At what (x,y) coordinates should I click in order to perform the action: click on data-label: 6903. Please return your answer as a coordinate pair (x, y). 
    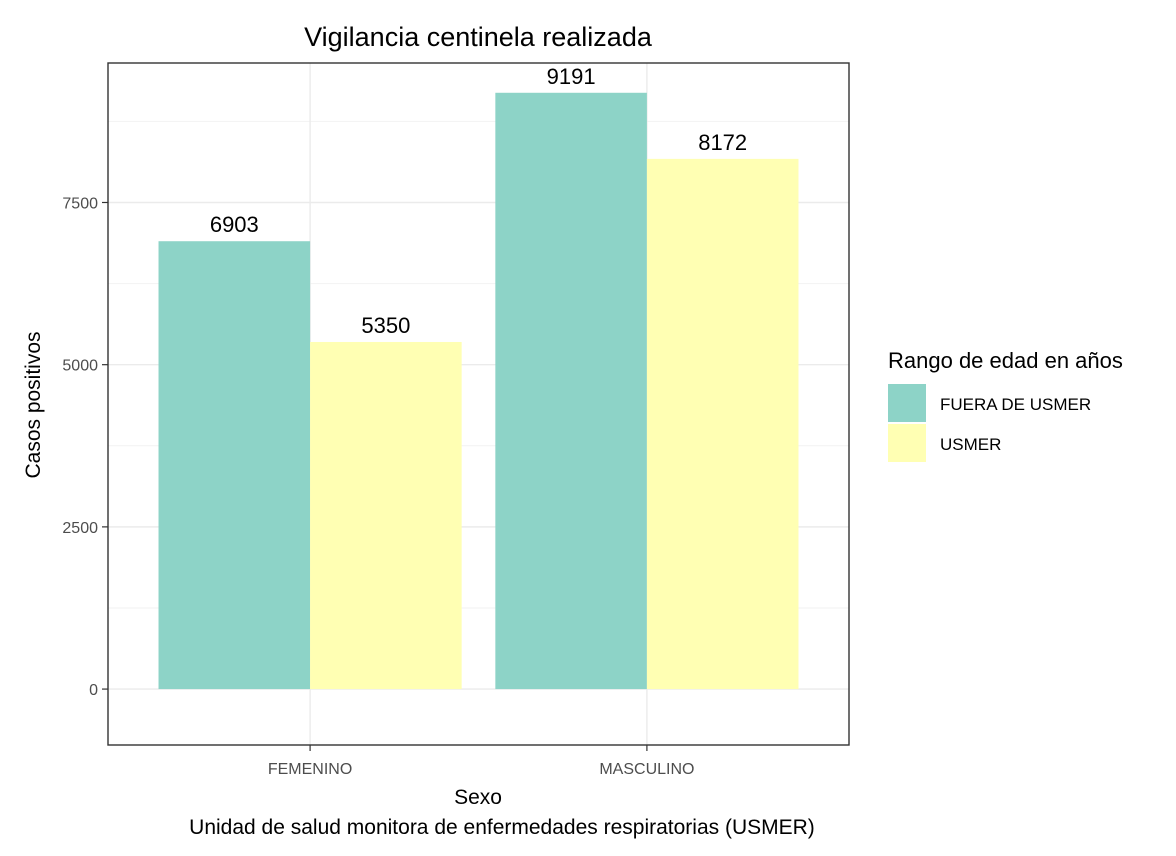
    Looking at the image, I should click on (234, 224).